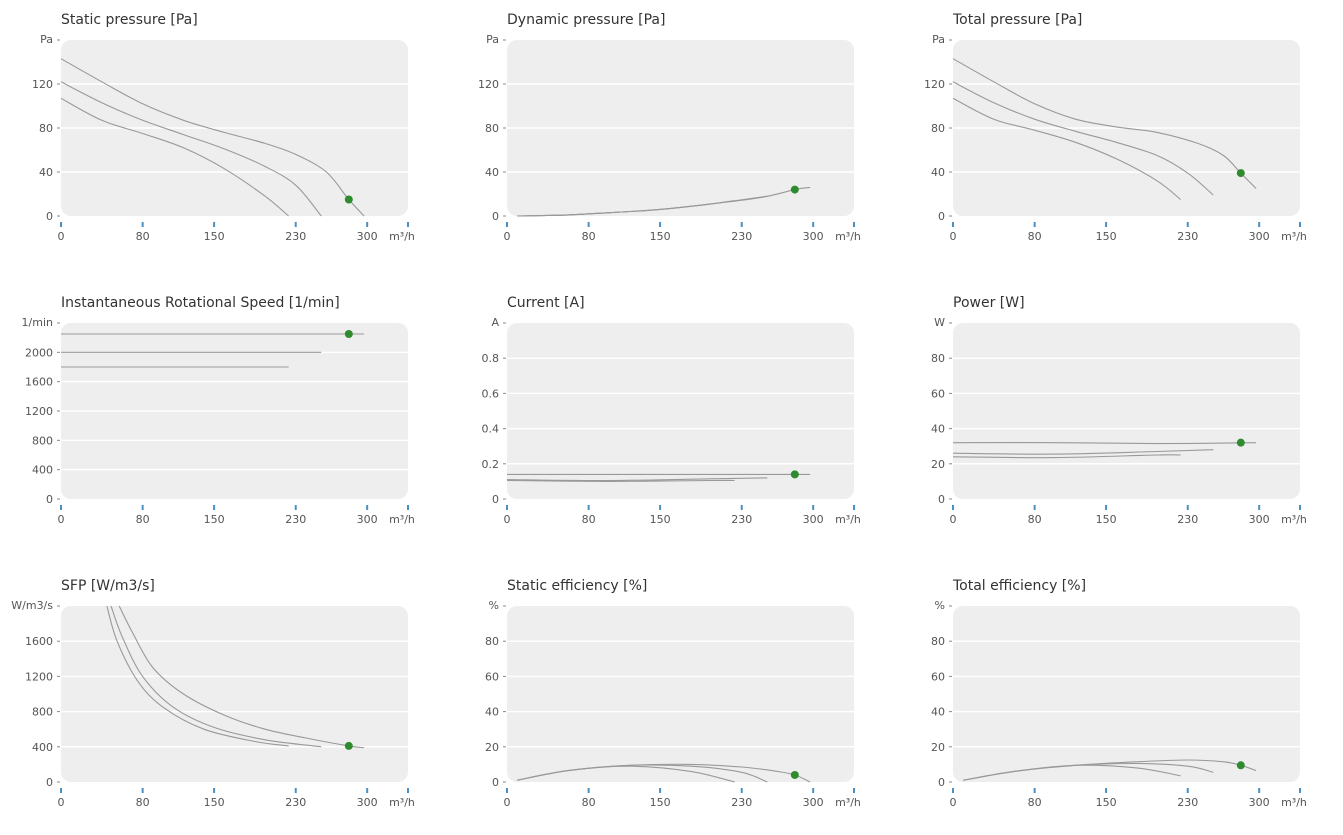 This screenshot has height=835, width=1343. I want to click on chart-plot: 0 400 800 1200 1600 W/m3/s 0 80 150 230 300 m³/h, so click(213, 704).